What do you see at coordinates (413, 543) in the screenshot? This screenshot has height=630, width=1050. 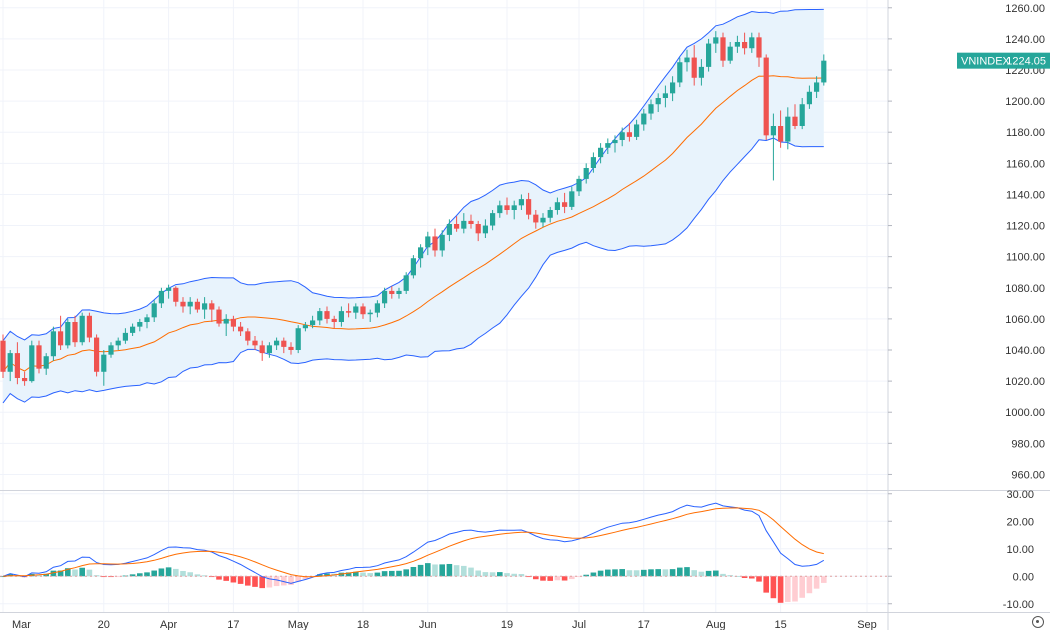 I see `macd-line` at bounding box center [413, 543].